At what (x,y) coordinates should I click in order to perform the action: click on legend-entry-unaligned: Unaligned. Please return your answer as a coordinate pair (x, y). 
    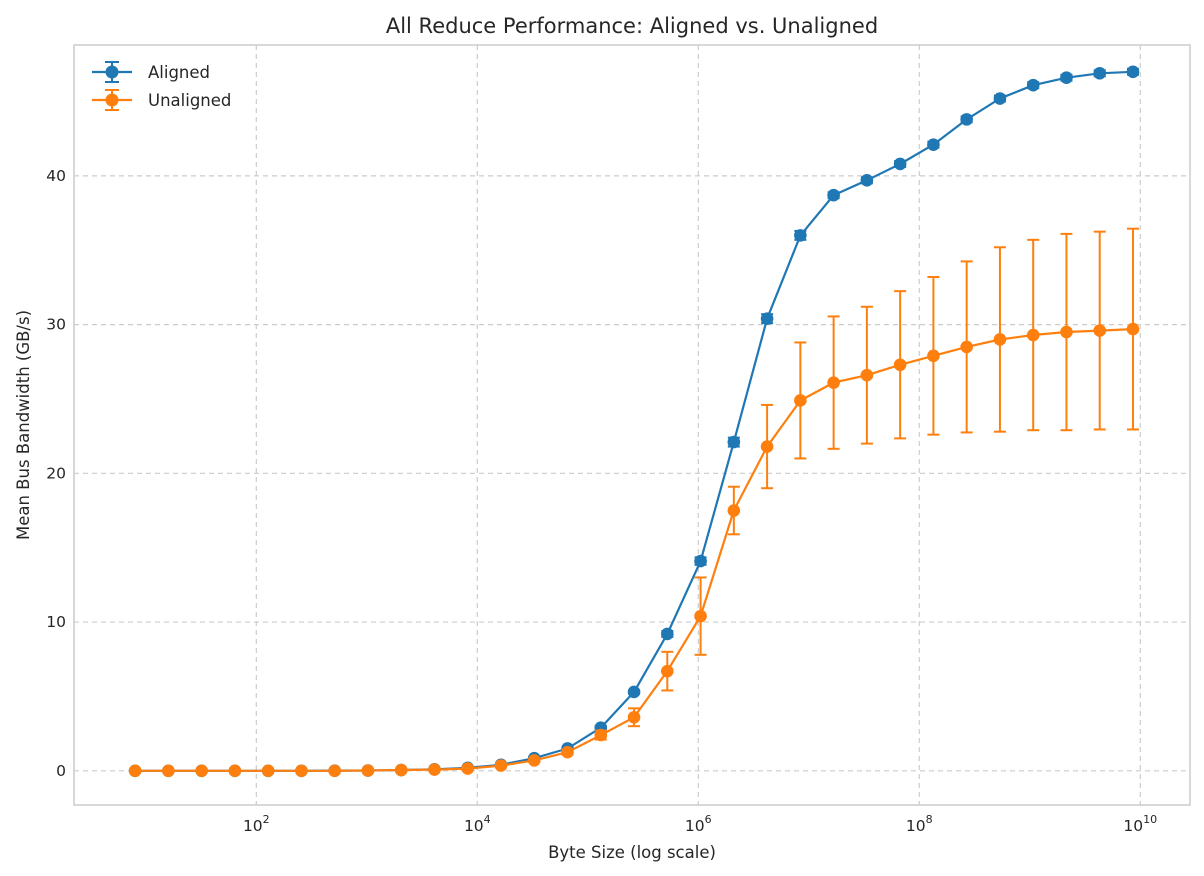
    Looking at the image, I should click on (161, 100).